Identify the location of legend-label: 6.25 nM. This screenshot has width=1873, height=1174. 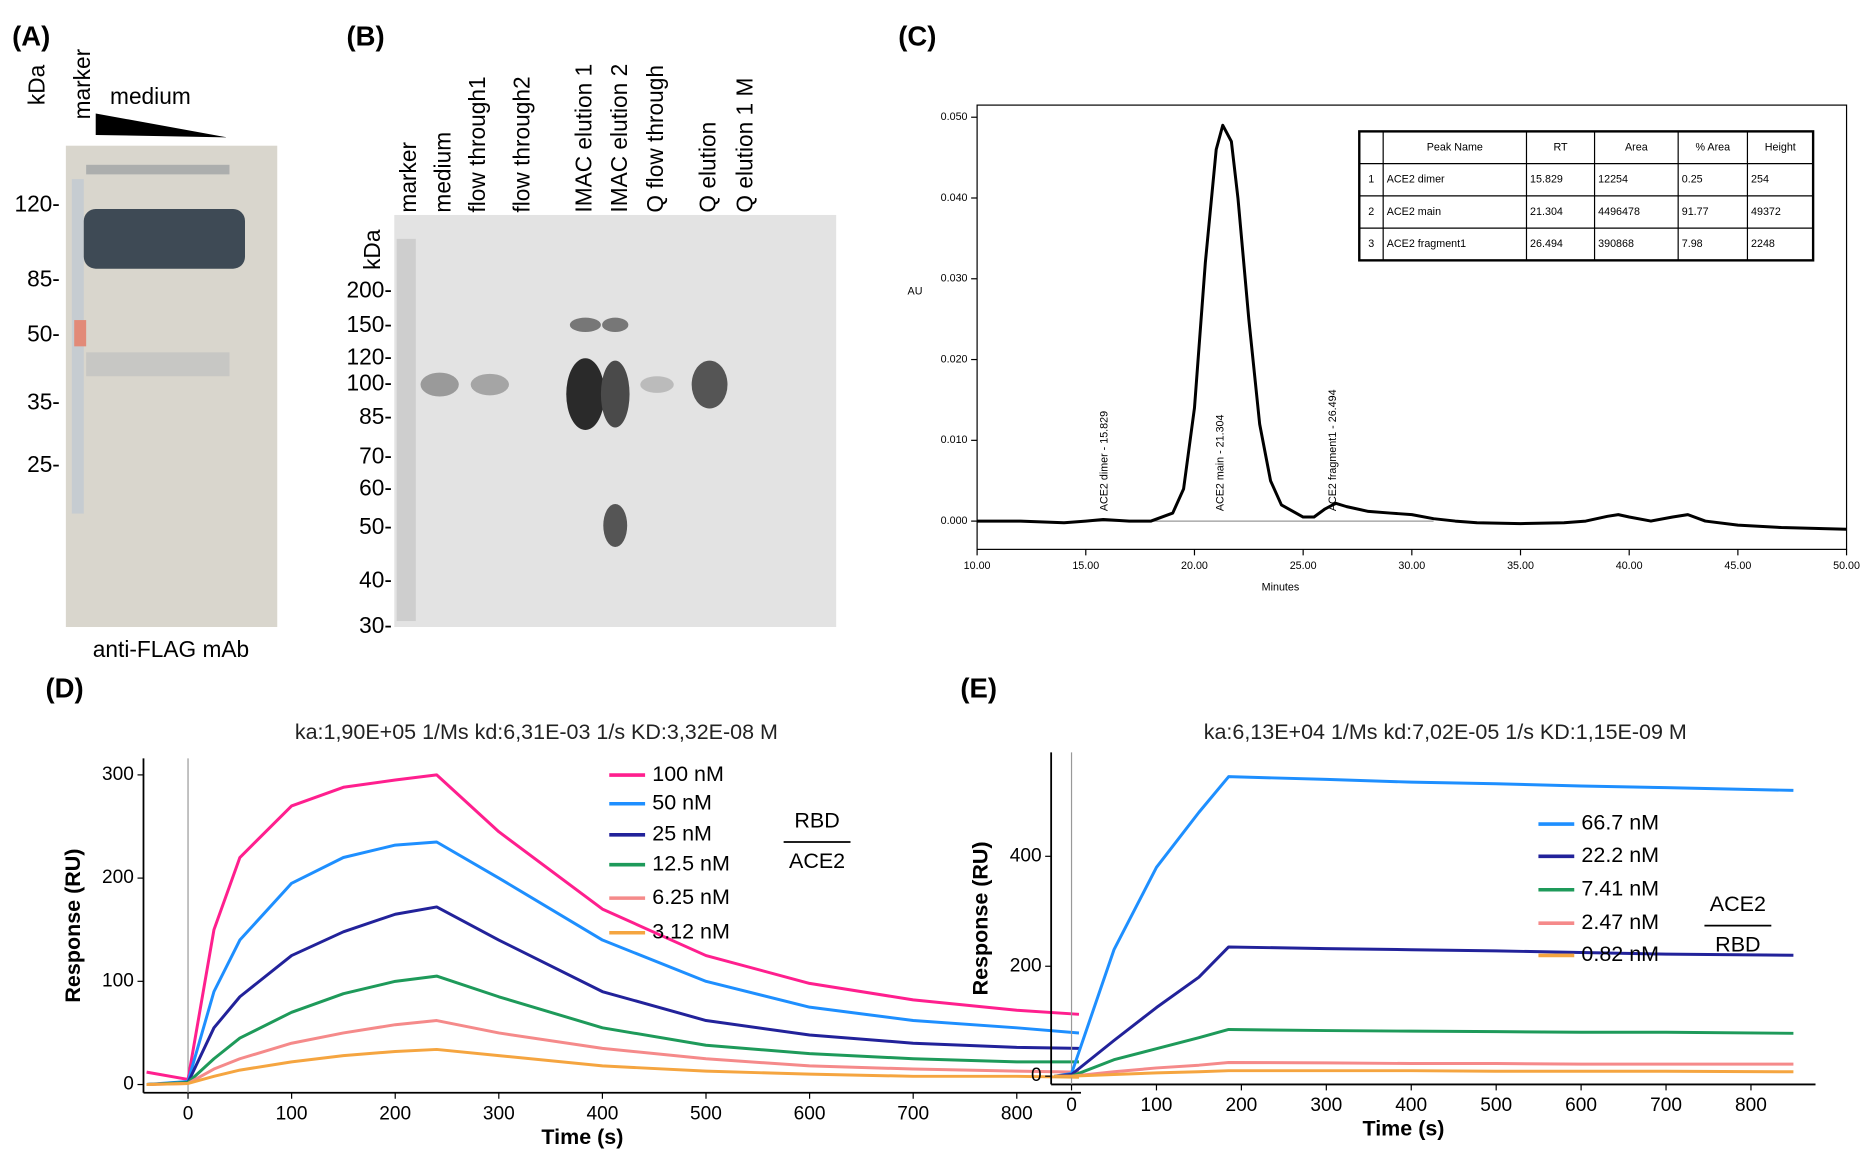
(691, 897).